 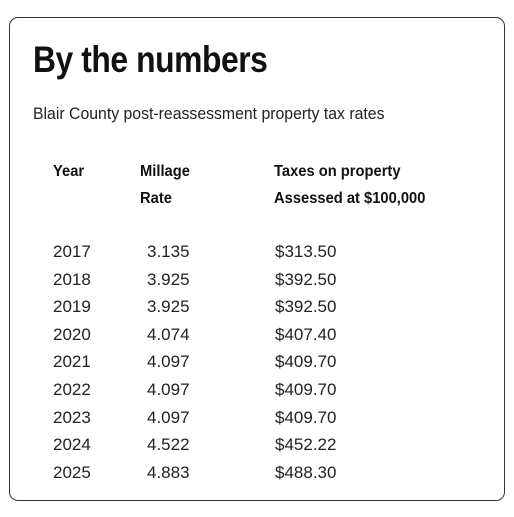 What do you see at coordinates (168, 472) in the screenshot?
I see `millage-rate-cell: 4.883` at bounding box center [168, 472].